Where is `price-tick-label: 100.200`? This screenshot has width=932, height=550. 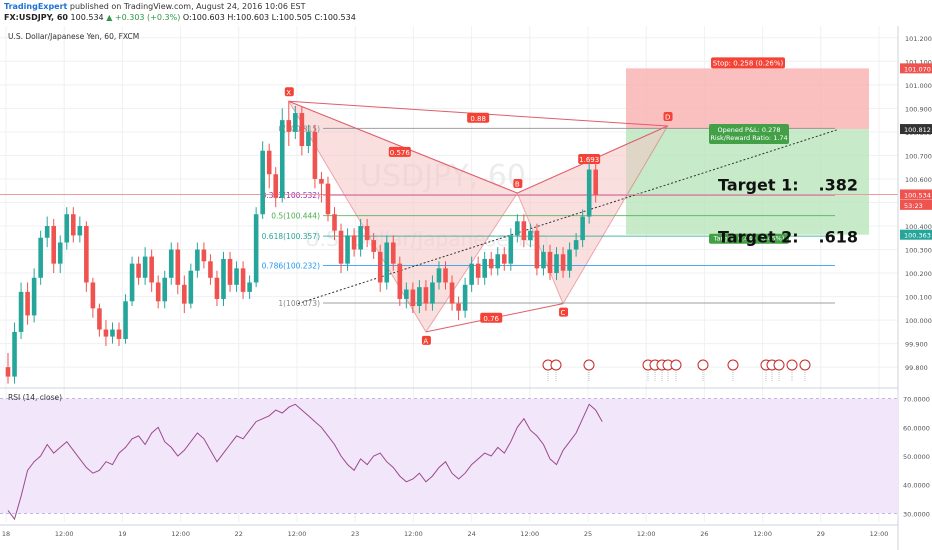 price-tick-label: 100.200 is located at coordinates (918, 274).